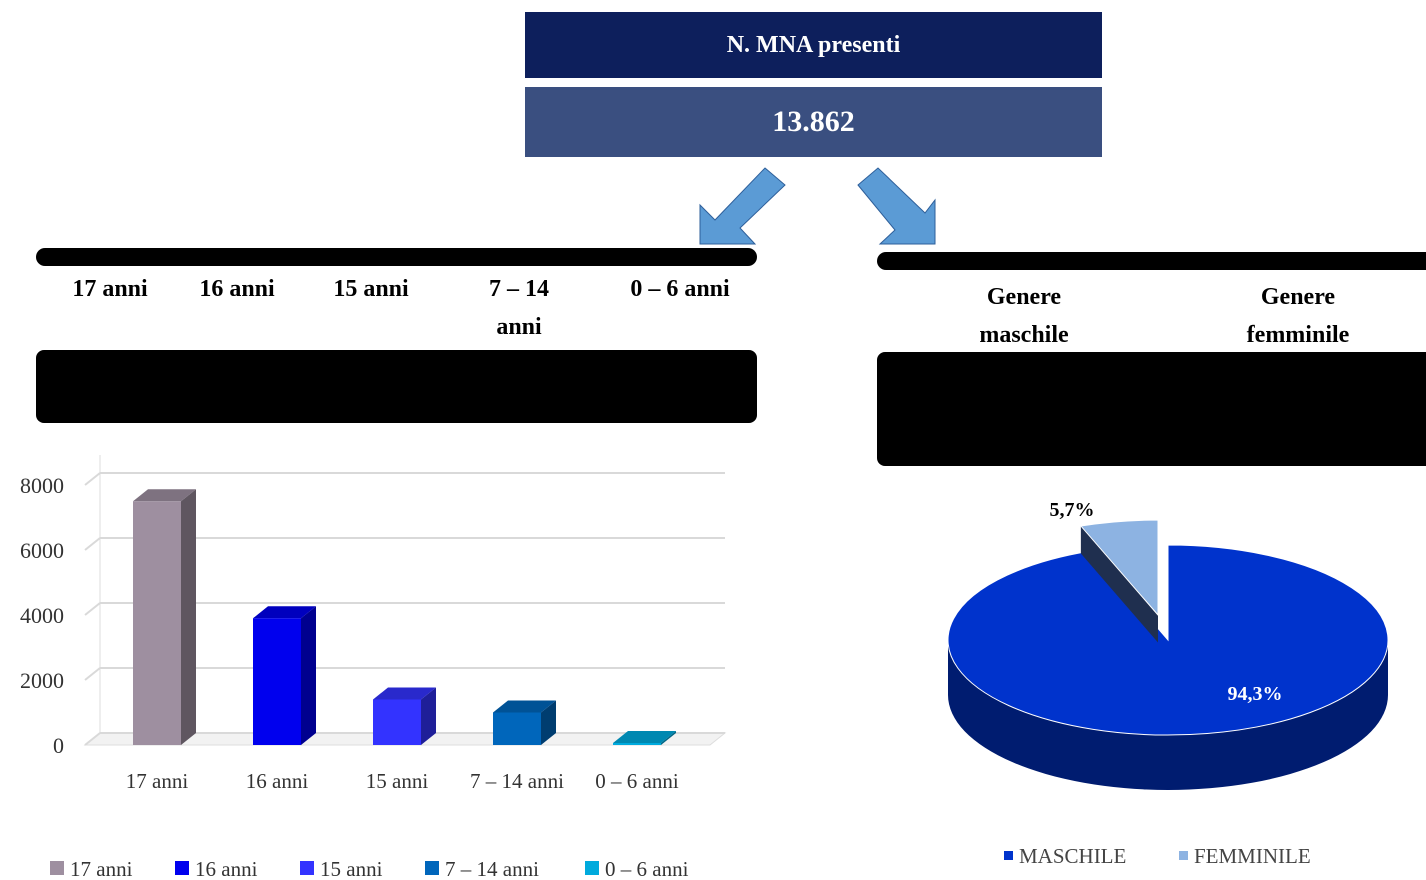 This screenshot has height=880, width=1426. What do you see at coordinates (647, 868) in the screenshot?
I see `legend-label: 0 – 6 anni` at bounding box center [647, 868].